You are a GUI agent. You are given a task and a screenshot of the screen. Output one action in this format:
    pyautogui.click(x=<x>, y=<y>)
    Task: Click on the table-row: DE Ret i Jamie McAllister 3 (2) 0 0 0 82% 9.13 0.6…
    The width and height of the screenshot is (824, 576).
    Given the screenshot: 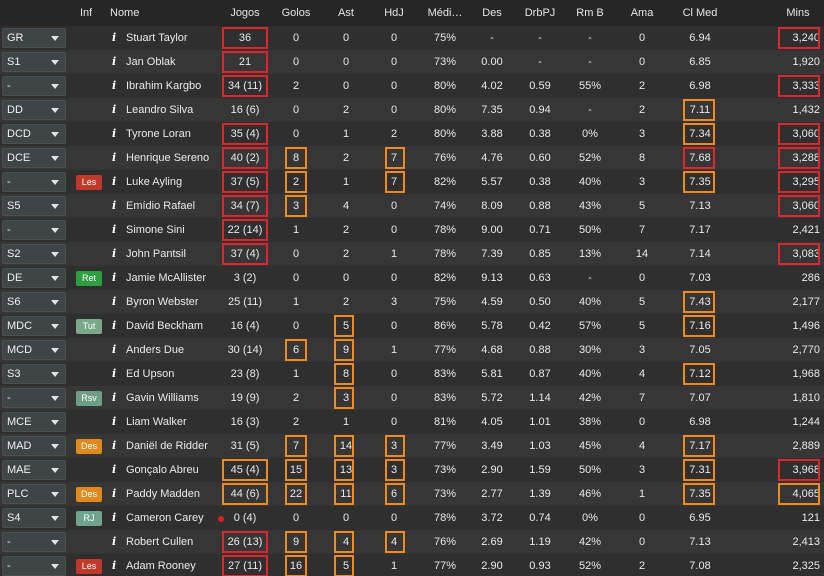 What is the action you would take?
    pyautogui.click(x=412, y=278)
    